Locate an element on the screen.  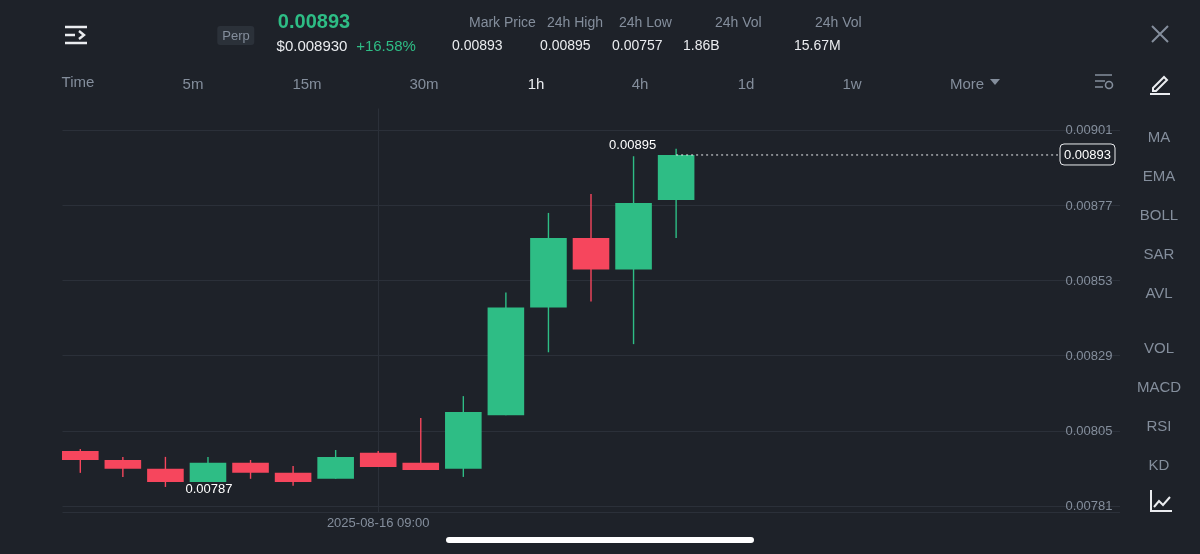
text: KD is located at coordinates (1159, 464).